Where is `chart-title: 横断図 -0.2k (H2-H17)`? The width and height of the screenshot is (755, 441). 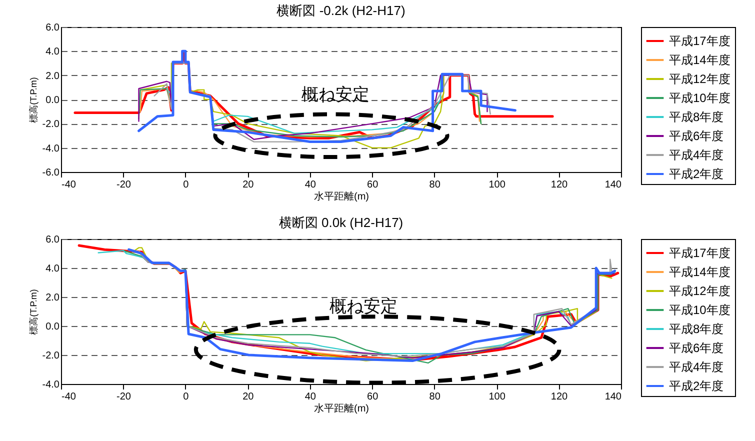 chart-title: 横断図 -0.2k (H2-H17) is located at coordinates (341, 10).